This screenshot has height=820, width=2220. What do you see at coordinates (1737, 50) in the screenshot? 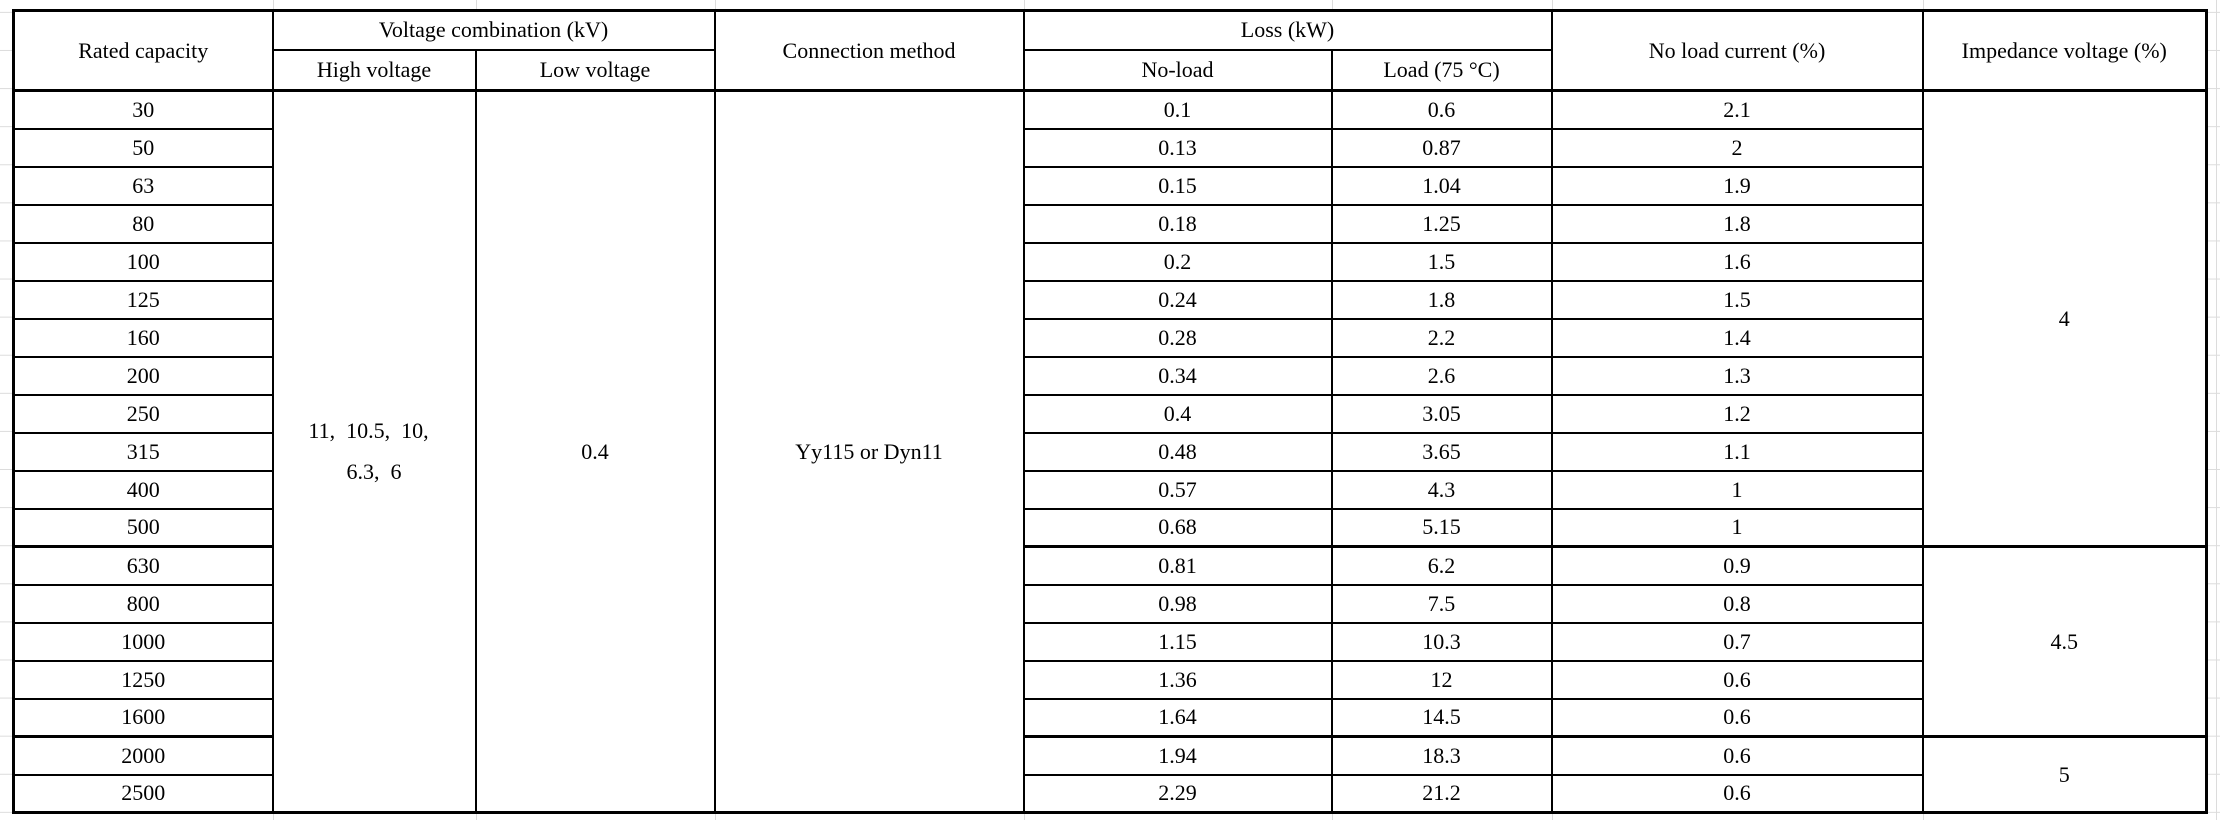
I see `header-no-load-current: No load current (%)` at bounding box center [1737, 50].